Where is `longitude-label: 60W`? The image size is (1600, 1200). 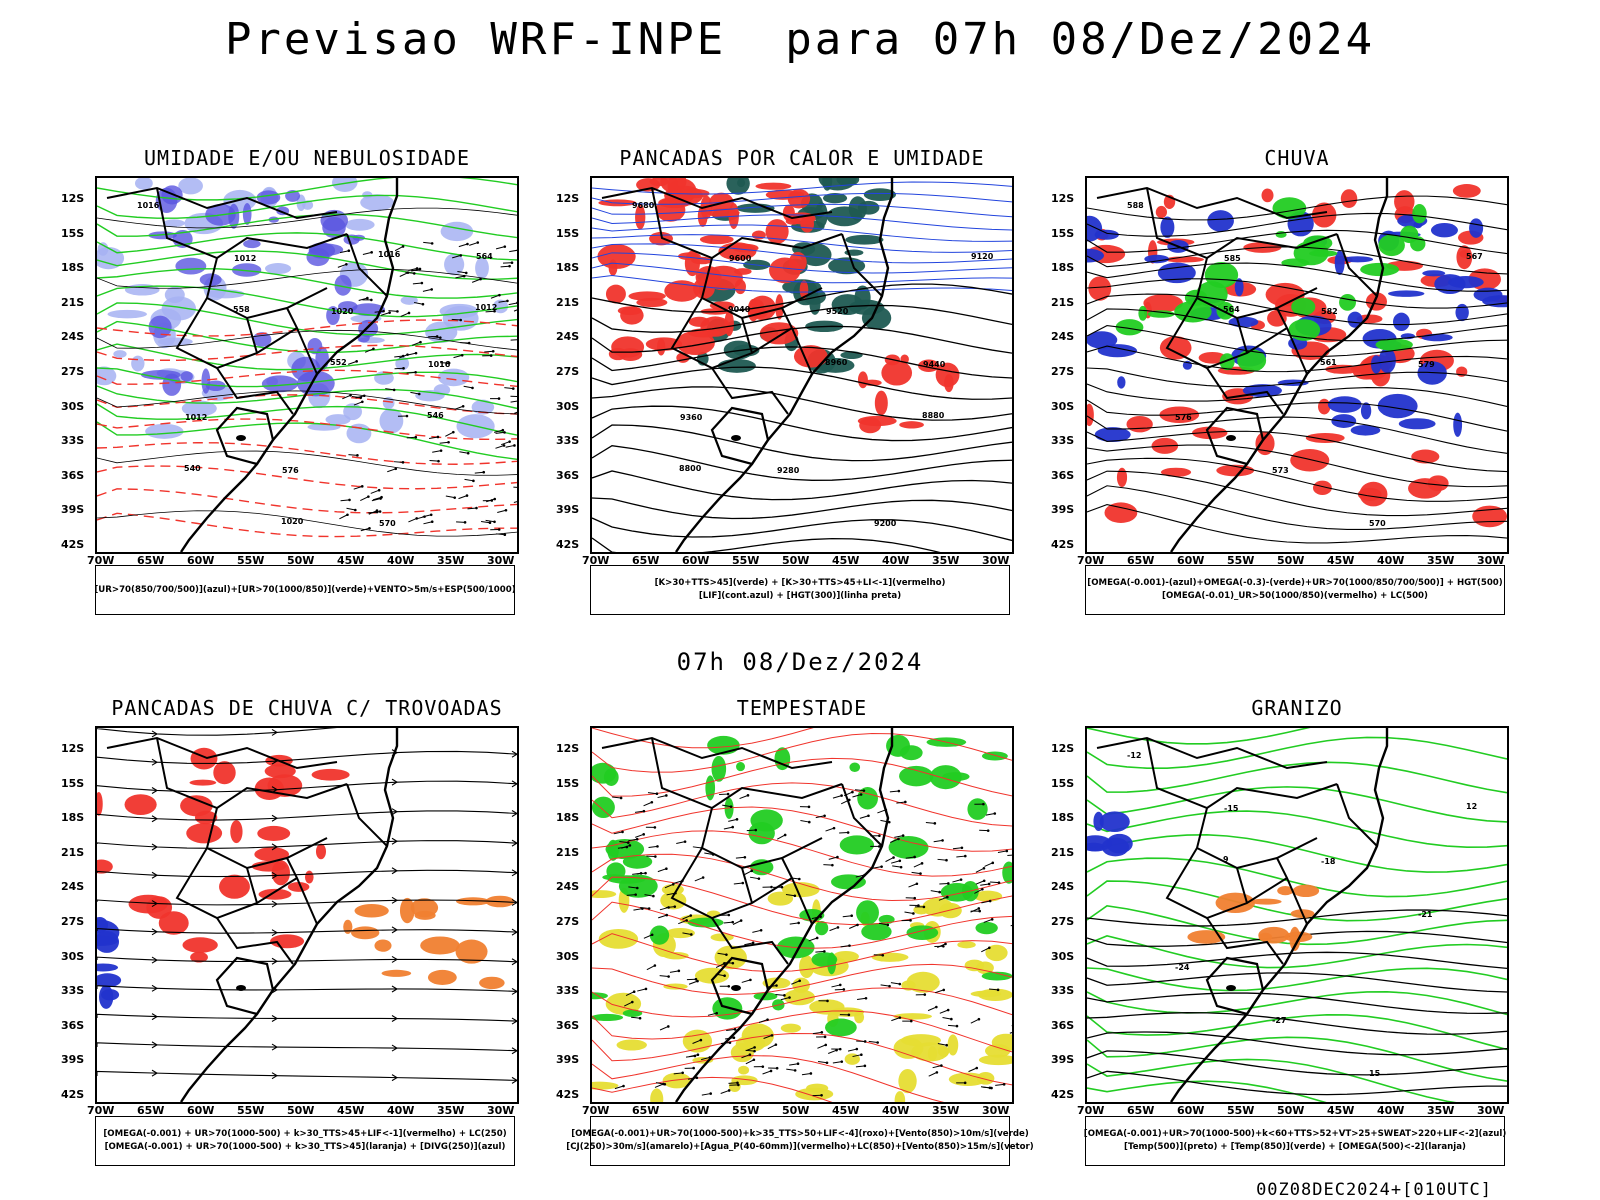 longitude-label: 60W is located at coordinates (1191, 1110).